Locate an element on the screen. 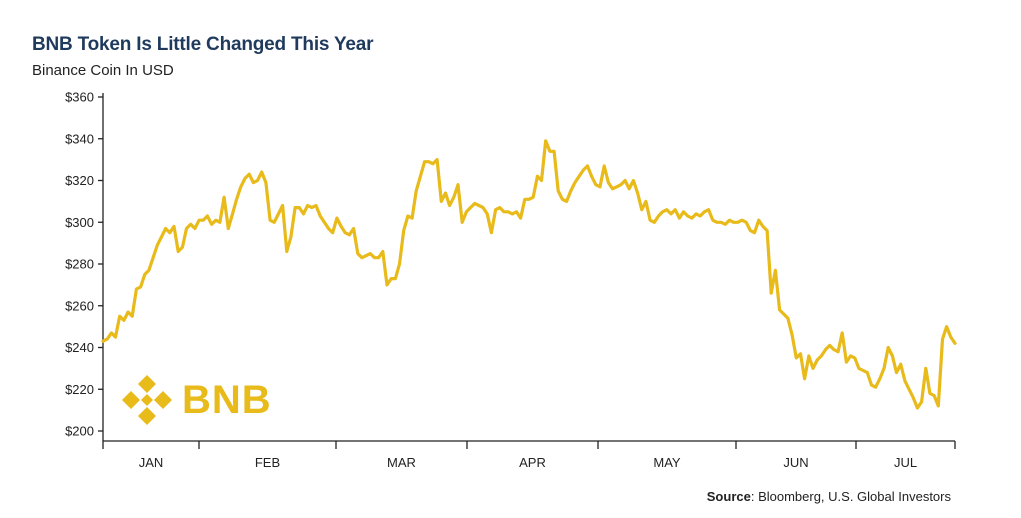  x-axis: JAN FEB MAR APR MAY JUN JUL is located at coordinates (529, 455).